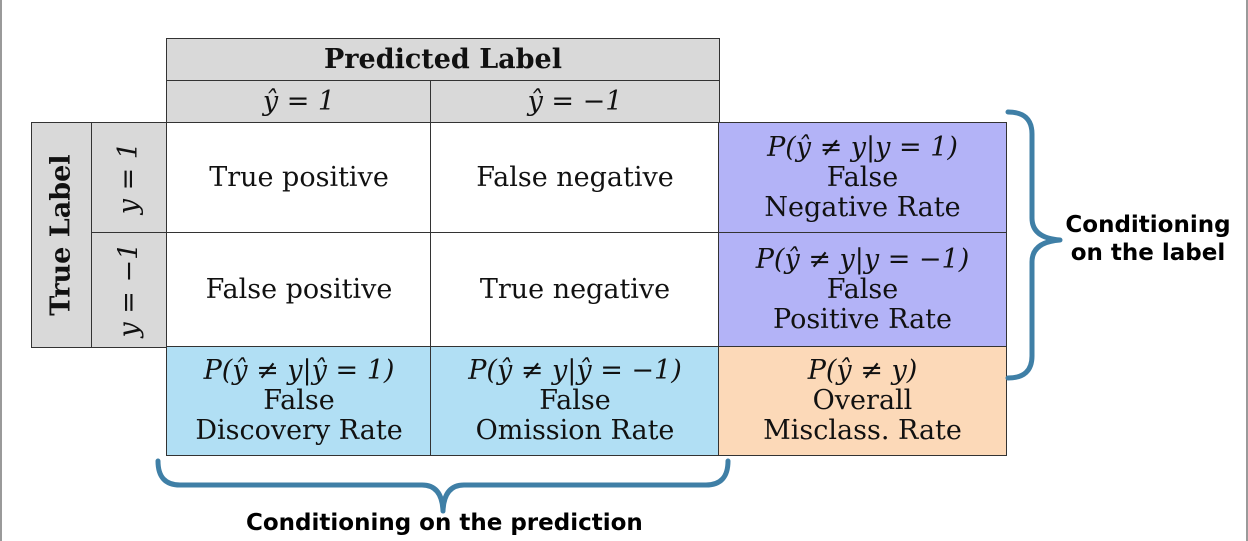 This screenshot has width=1248, height=541. I want to click on fpr-formula: P(ŷ ≠ y|y = −1), so click(862, 259).